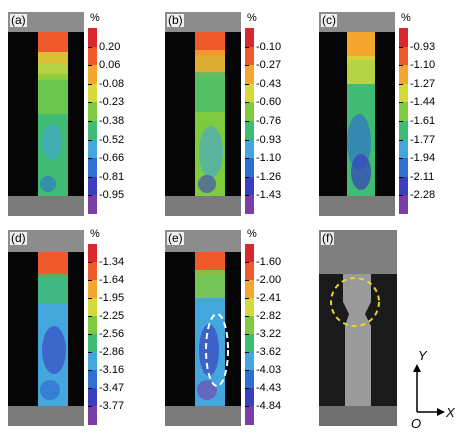 The width and height of the screenshot is (464, 436). I want to click on panel-label: (b), so click(175, 20).